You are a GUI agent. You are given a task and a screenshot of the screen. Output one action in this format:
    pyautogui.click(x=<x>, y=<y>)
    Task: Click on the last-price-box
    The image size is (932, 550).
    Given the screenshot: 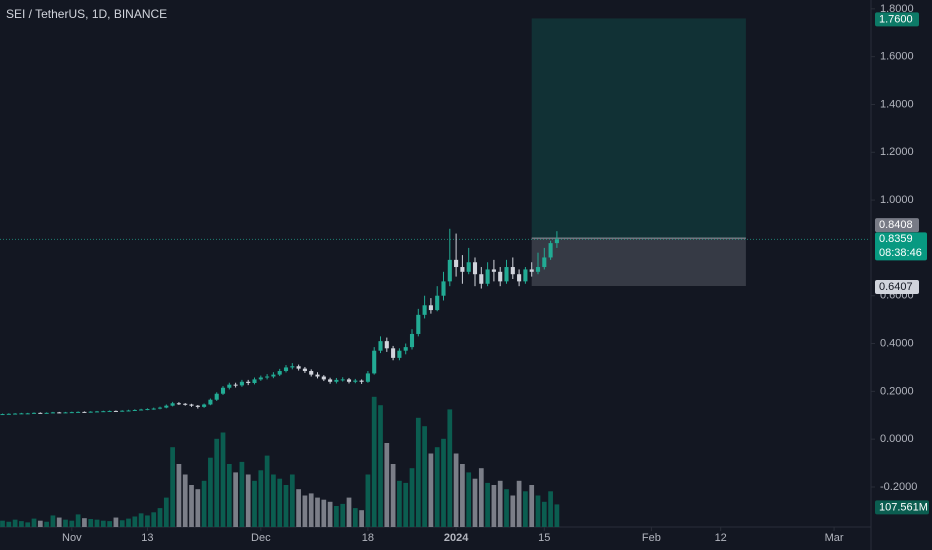 What is the action you would take?
    pyautogui.click(x=901, y=246)
    